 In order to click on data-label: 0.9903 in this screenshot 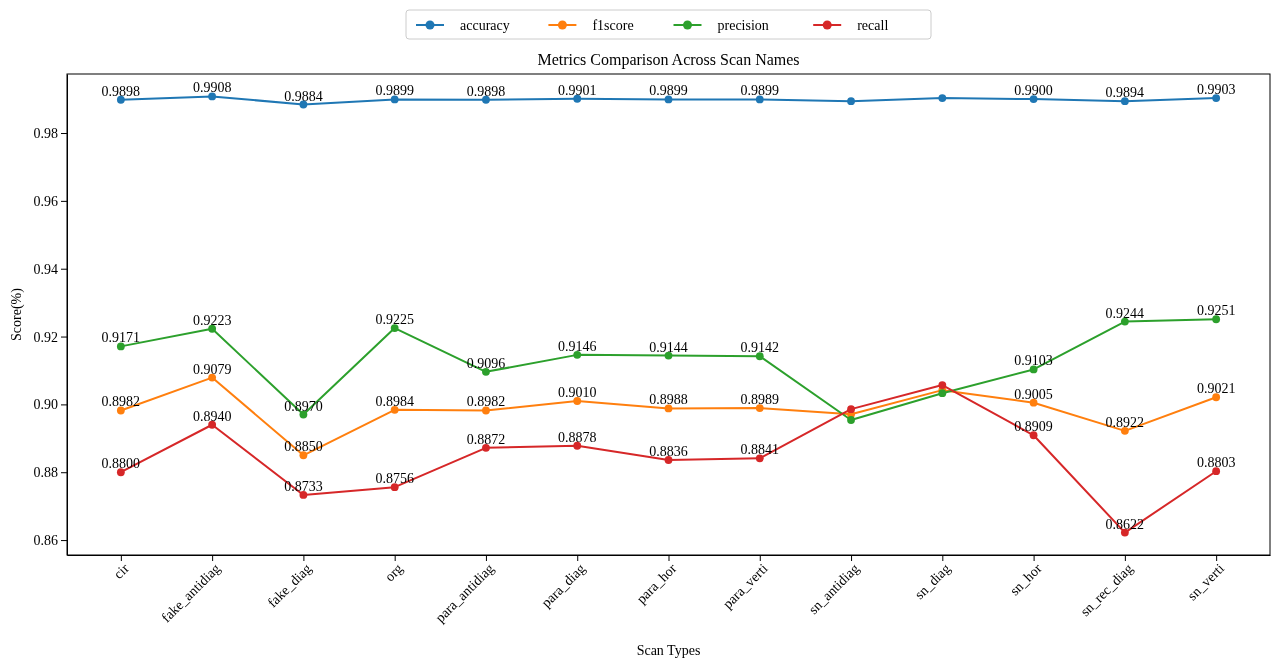, I will do `click(1216, 90)`.